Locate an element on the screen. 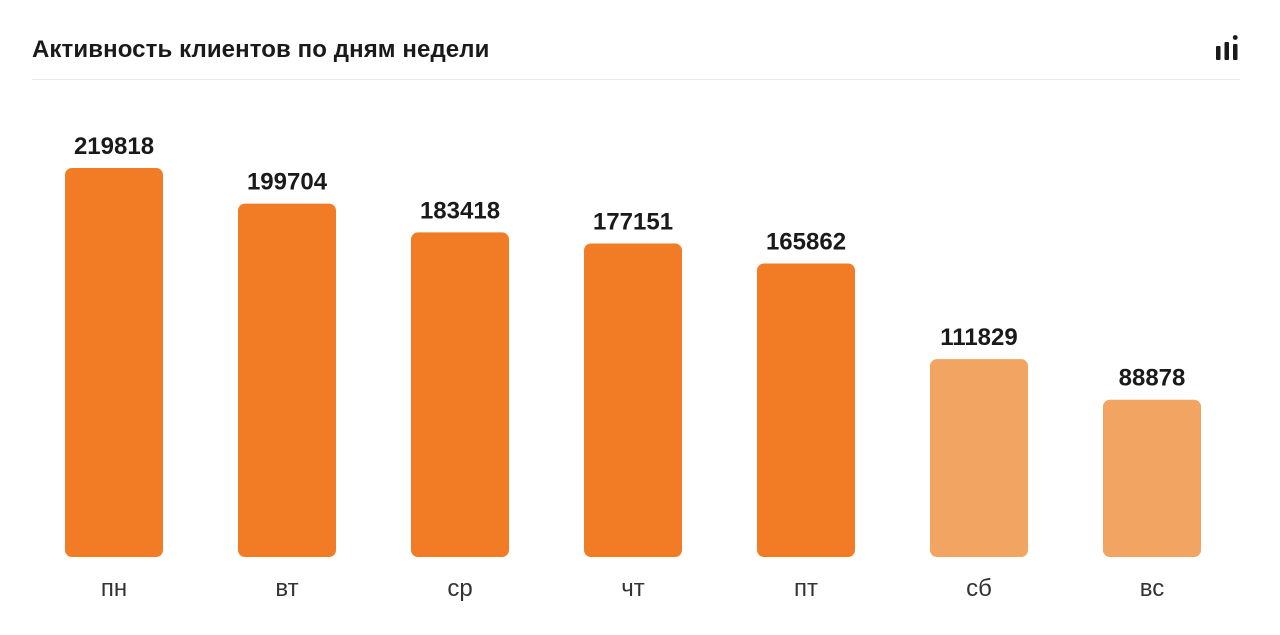 This screenshot has height=635, width=1280. x-tick-label: пт is located at coordinates (806, 588).